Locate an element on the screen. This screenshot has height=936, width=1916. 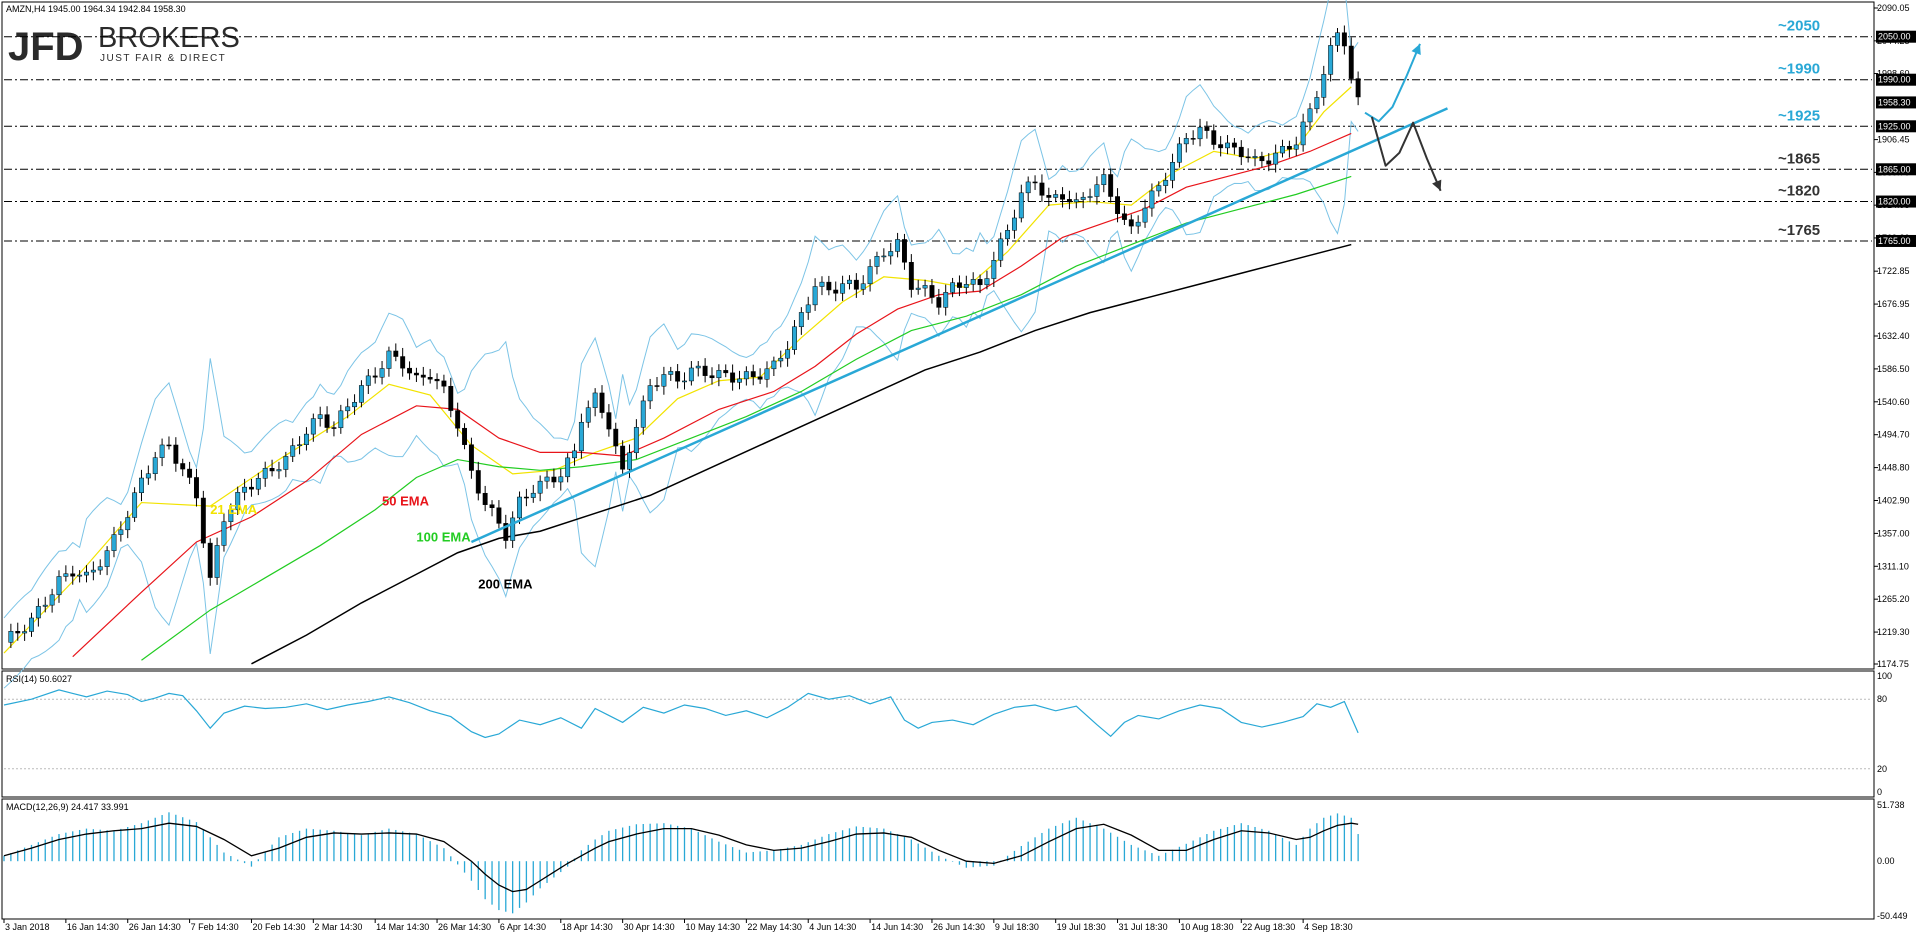
price-label: 2050.00 is located at coordinates (1894, 37).